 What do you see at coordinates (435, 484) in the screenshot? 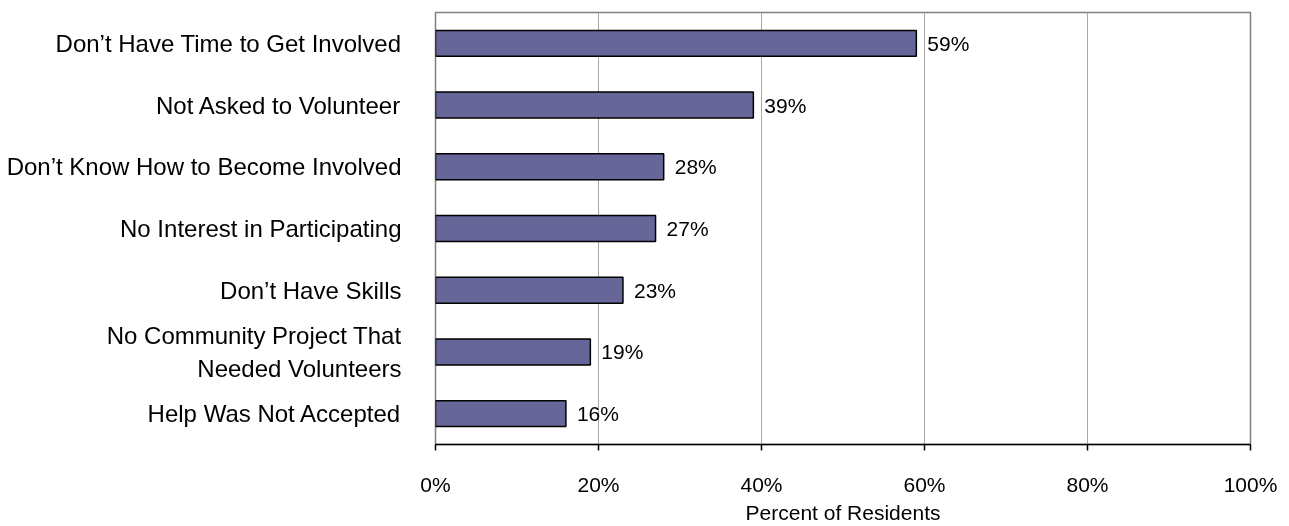
I see `x-tick-label: 0%` at bounding box center [435, 484].